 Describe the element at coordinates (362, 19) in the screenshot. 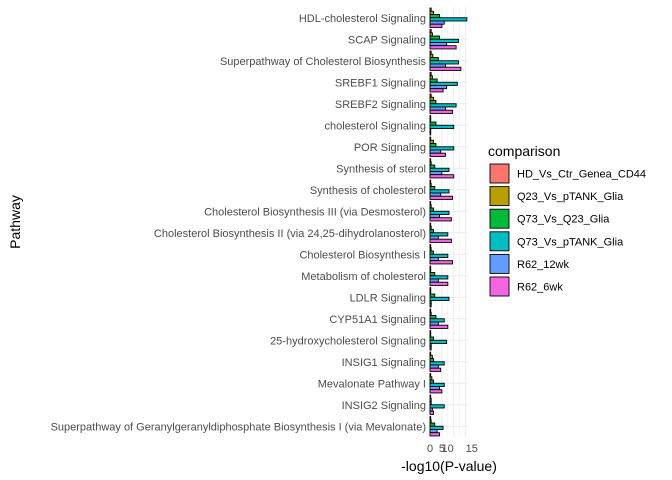

I see `y-tick-label: HDL-cholesterol Signaling` at that location.